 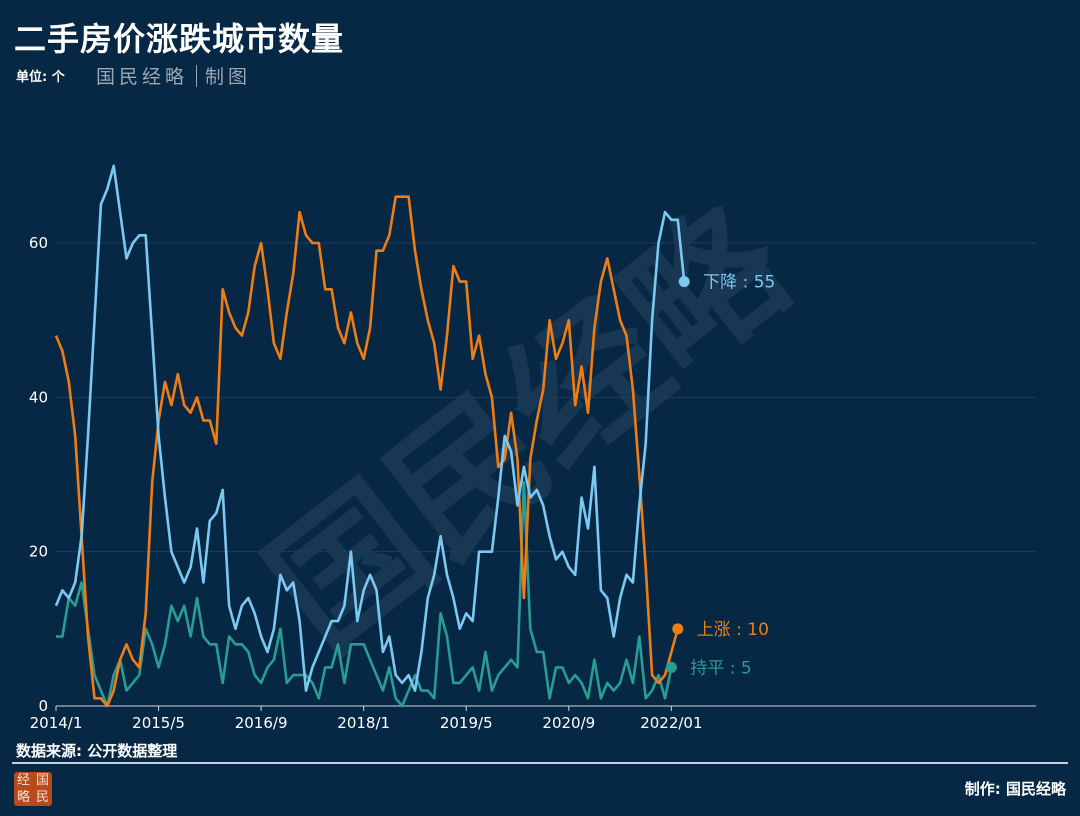 I want to click on y-axis-ticks: 0 20 40 60, so click(x=38, y=474).